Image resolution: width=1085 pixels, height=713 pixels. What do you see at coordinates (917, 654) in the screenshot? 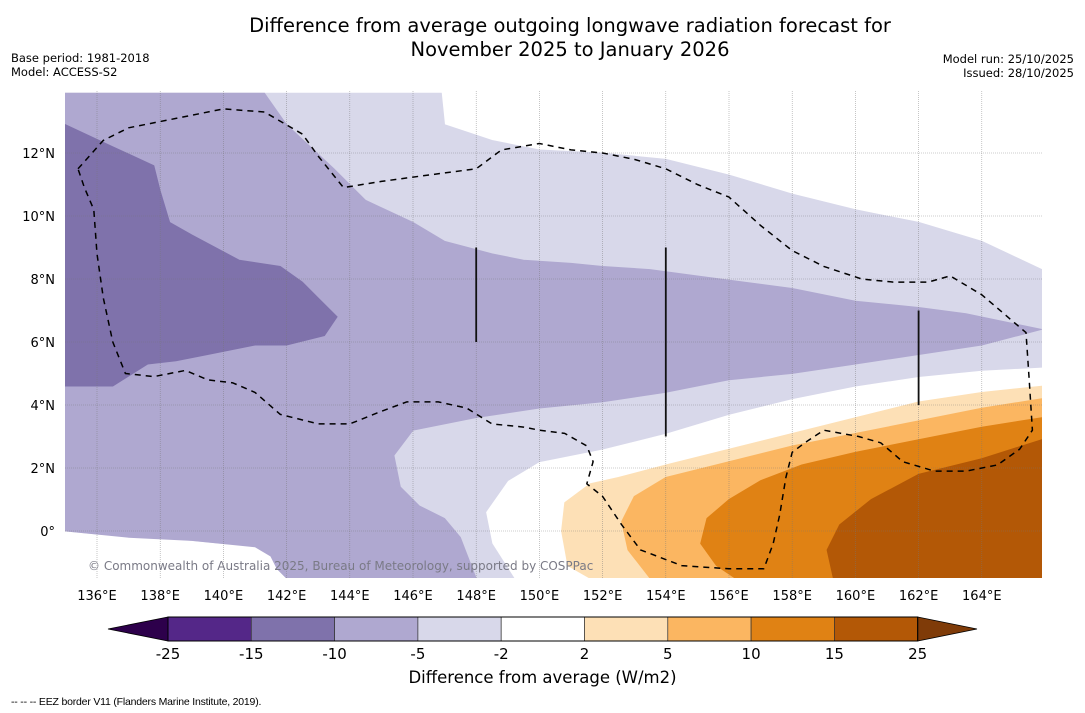
I see `colorbar-tick-label: 25` at bounding box center [917, 654].